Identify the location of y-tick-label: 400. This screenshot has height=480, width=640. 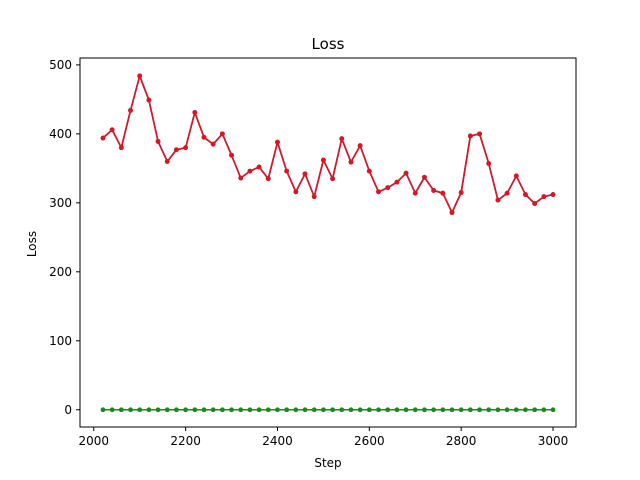
(60, 134).